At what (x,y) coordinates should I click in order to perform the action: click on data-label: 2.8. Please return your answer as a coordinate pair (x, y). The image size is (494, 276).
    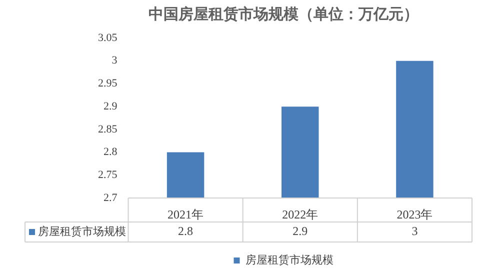
    Looking at the image, I should click on (186, 231).